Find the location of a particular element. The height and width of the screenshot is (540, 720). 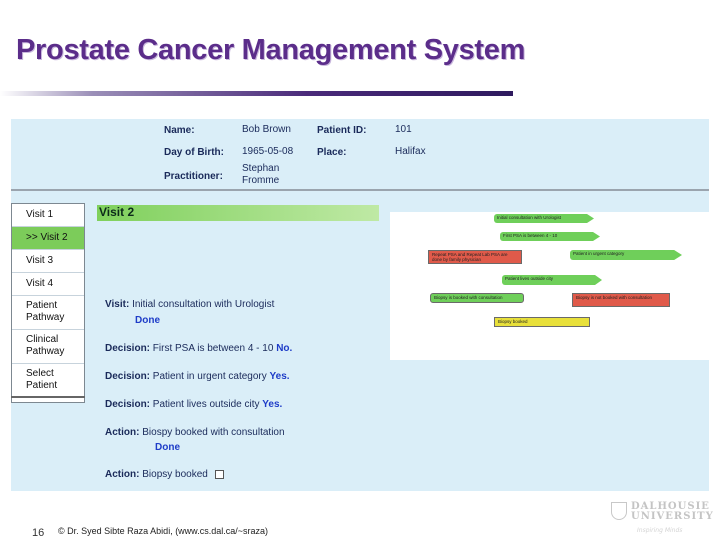

crest-icon is located at coordinates (619, 511).